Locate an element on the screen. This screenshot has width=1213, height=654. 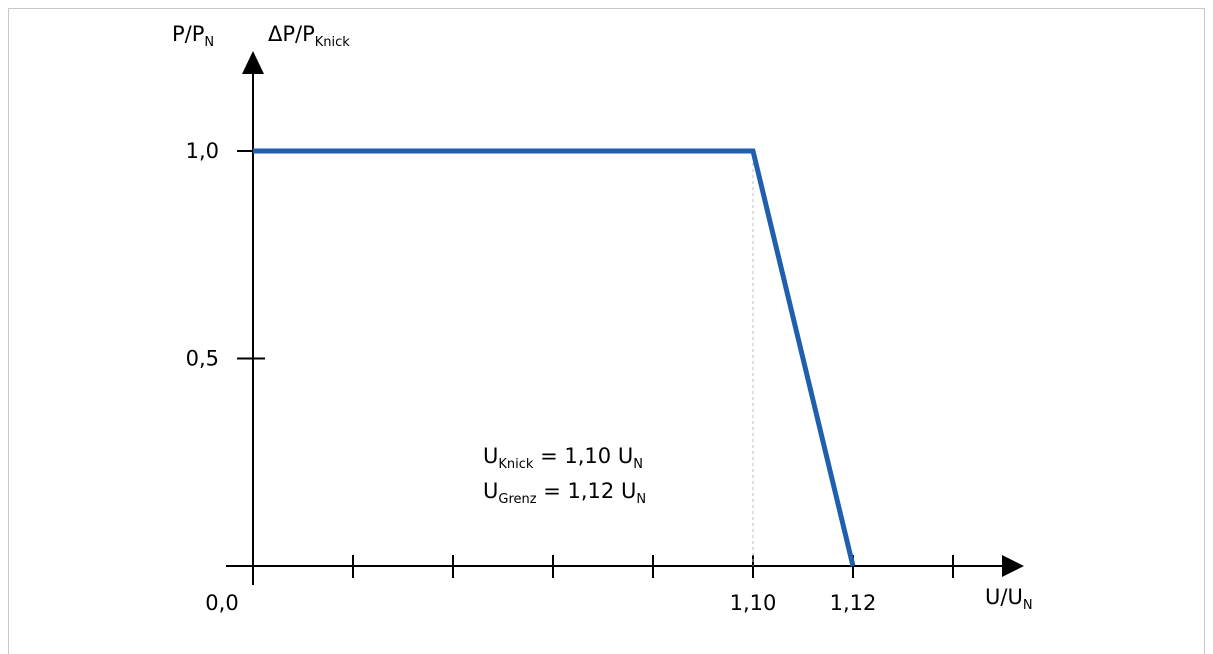
x-axis-arrow is located at coordinates (1013, 566).